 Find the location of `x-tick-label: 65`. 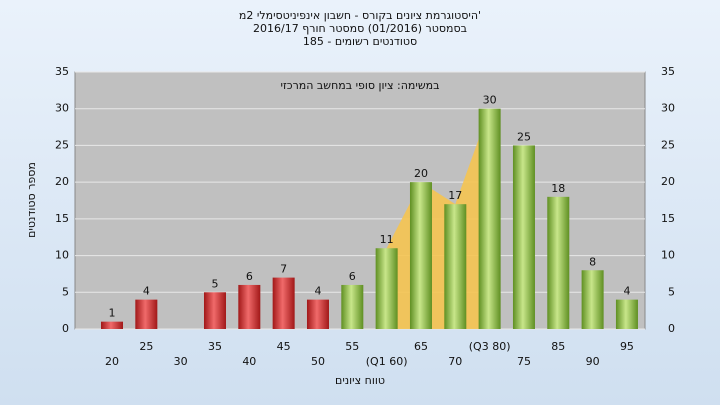

x-tick-label: 65 is located at coordinates (421, 346).